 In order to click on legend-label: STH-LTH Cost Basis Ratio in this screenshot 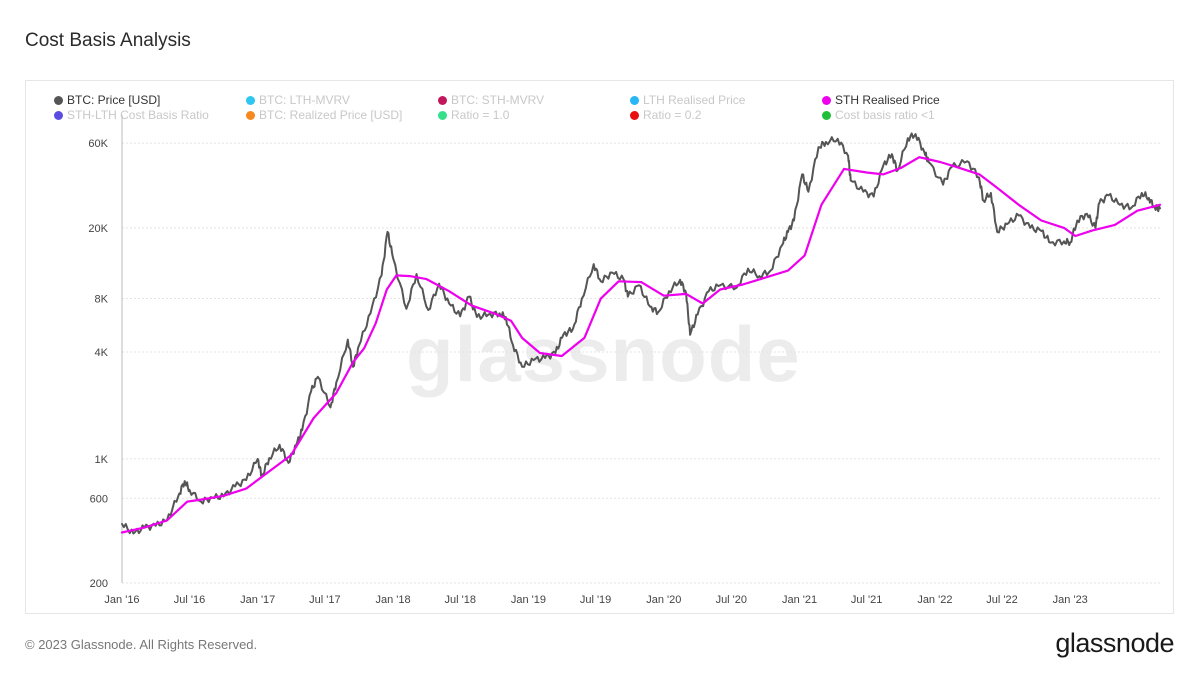, I will do `click(138, 115)`.